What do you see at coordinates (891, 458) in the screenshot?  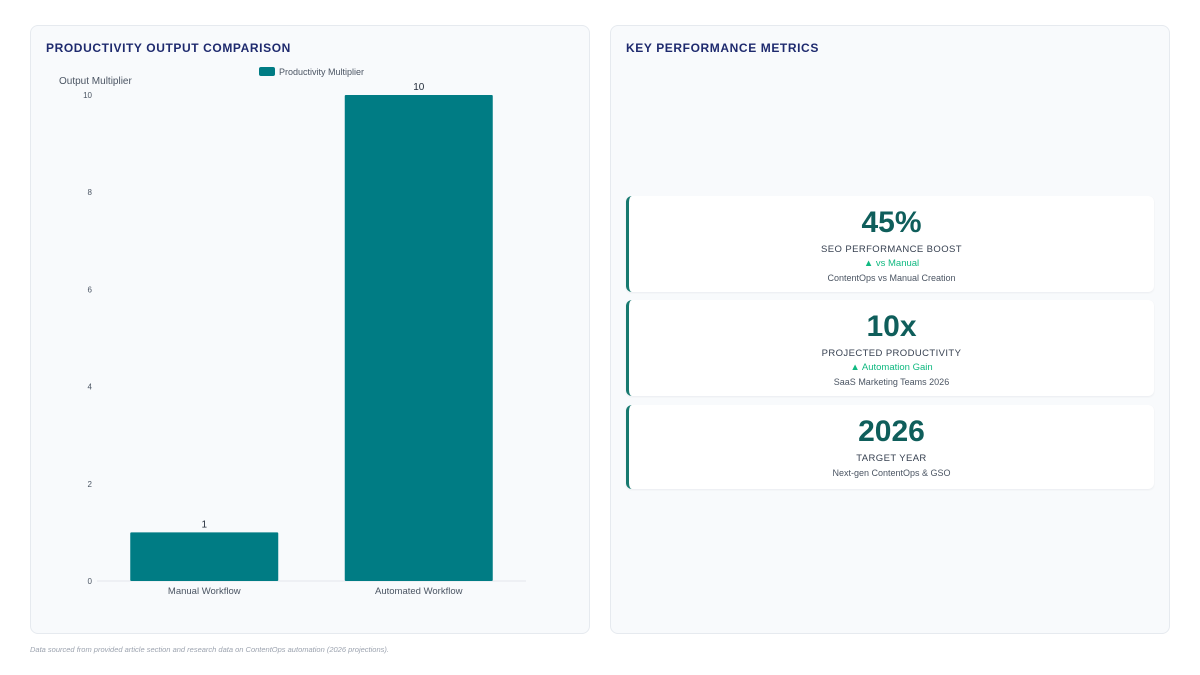 I see `metric-label: TARGET YEAR` at bounding box center [891, 458].